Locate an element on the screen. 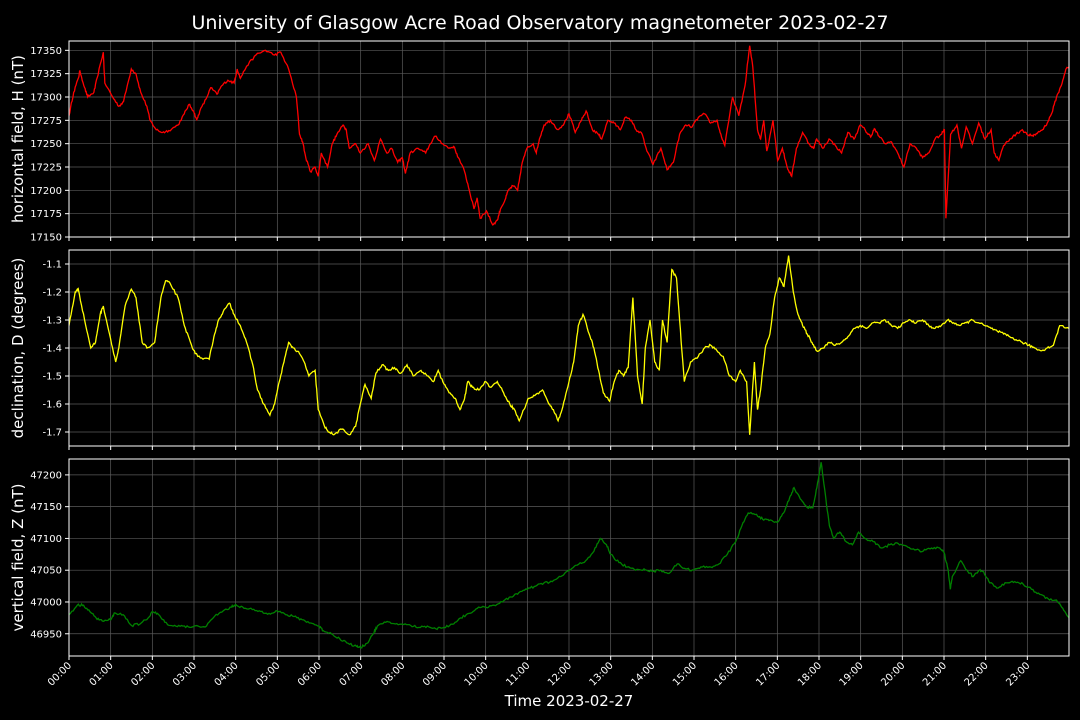  y-tick-label: -1.3 is located at coordinates (52, 321).